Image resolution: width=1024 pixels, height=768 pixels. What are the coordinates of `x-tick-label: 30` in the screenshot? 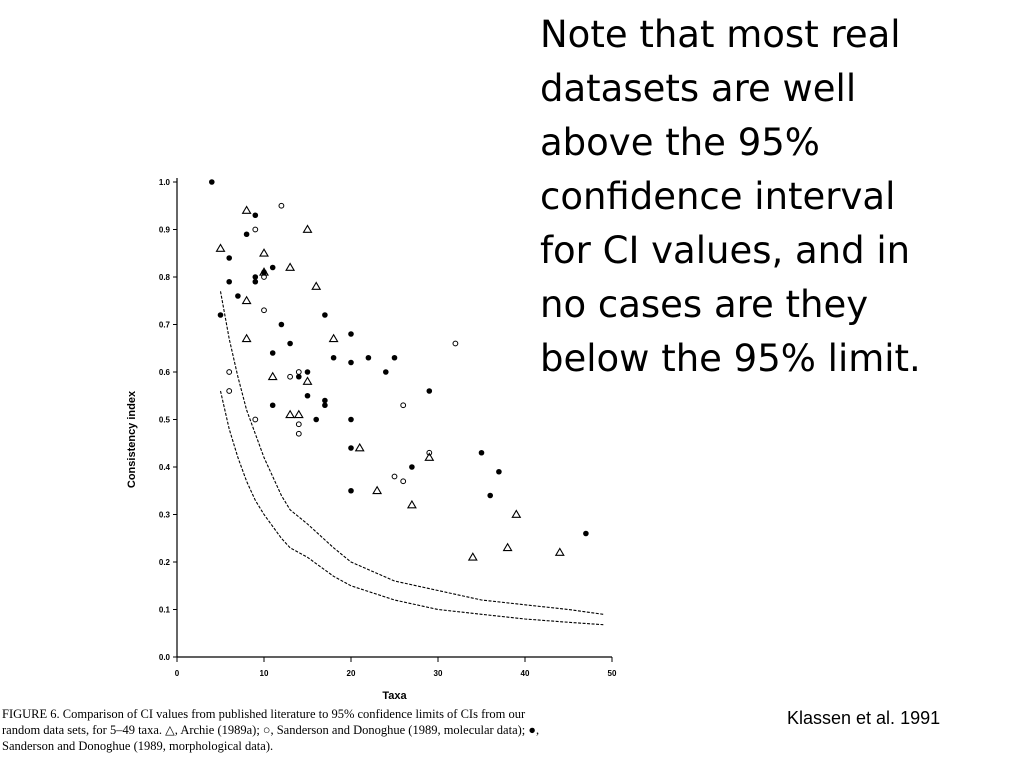 It's located at (438, 673).